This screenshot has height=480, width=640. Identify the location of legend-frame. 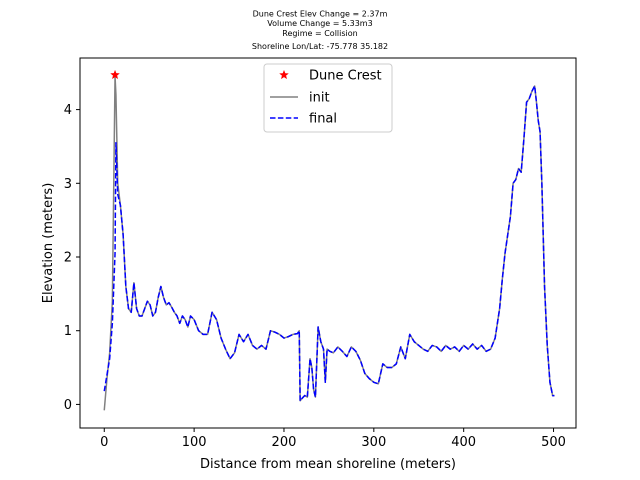
(328, 98).